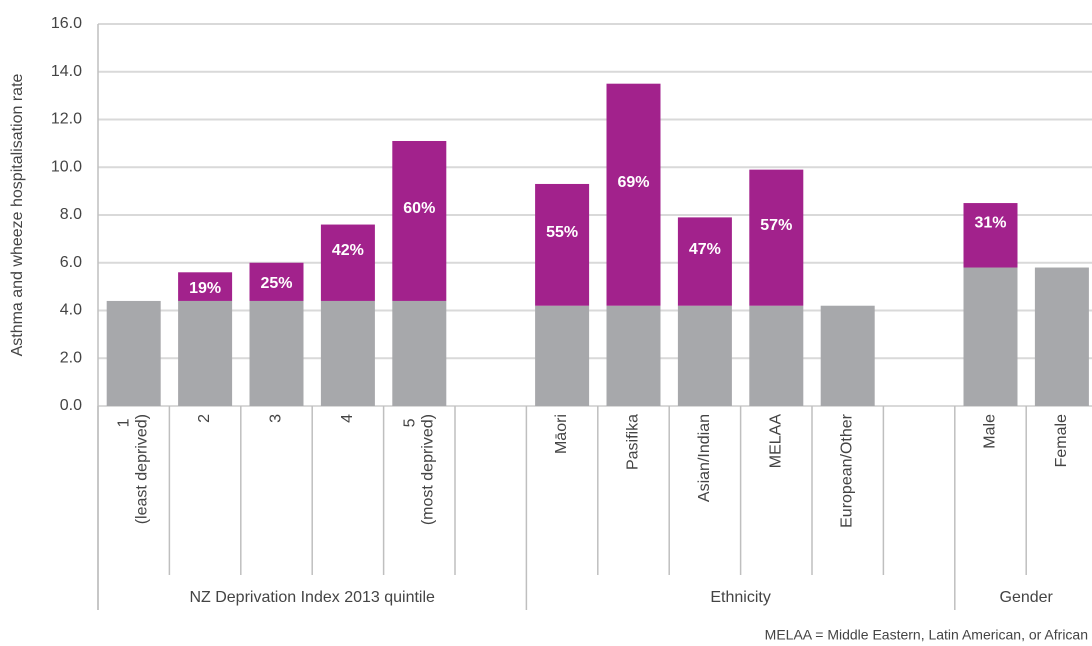  I want to click on y-tick-label: 2.0, so click(71, 357).